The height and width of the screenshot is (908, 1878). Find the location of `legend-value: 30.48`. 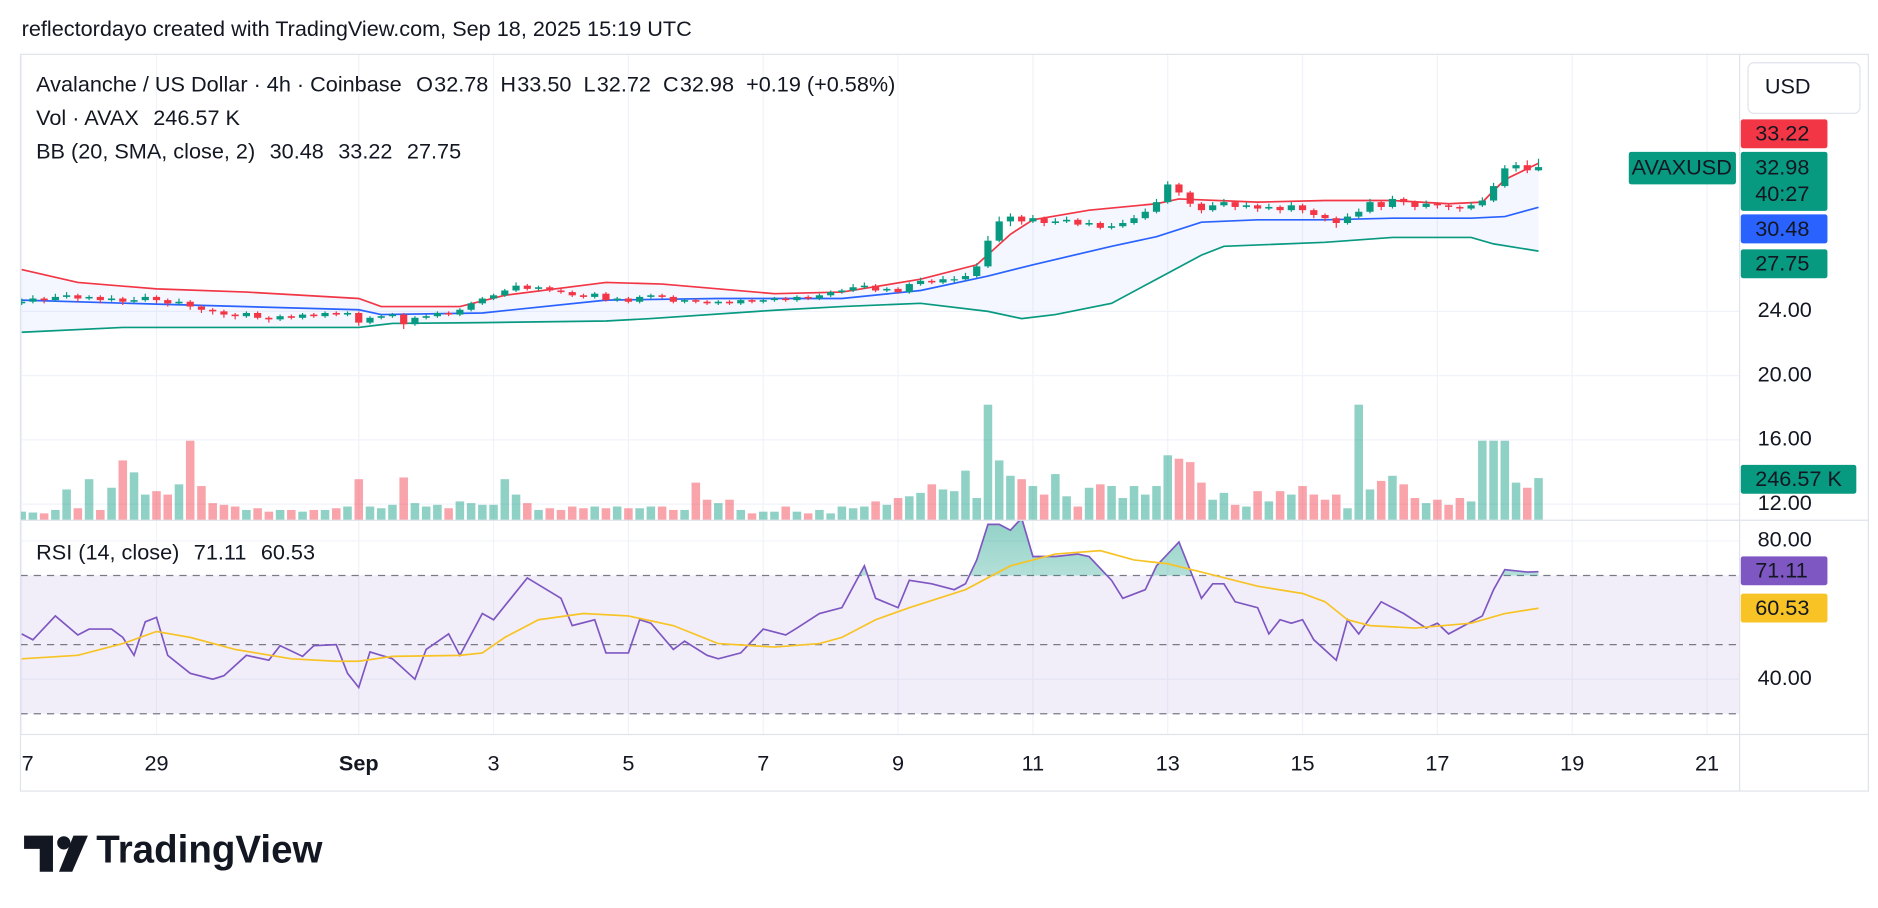

legend-value: 30.48 is located at coordinates (297, 151).